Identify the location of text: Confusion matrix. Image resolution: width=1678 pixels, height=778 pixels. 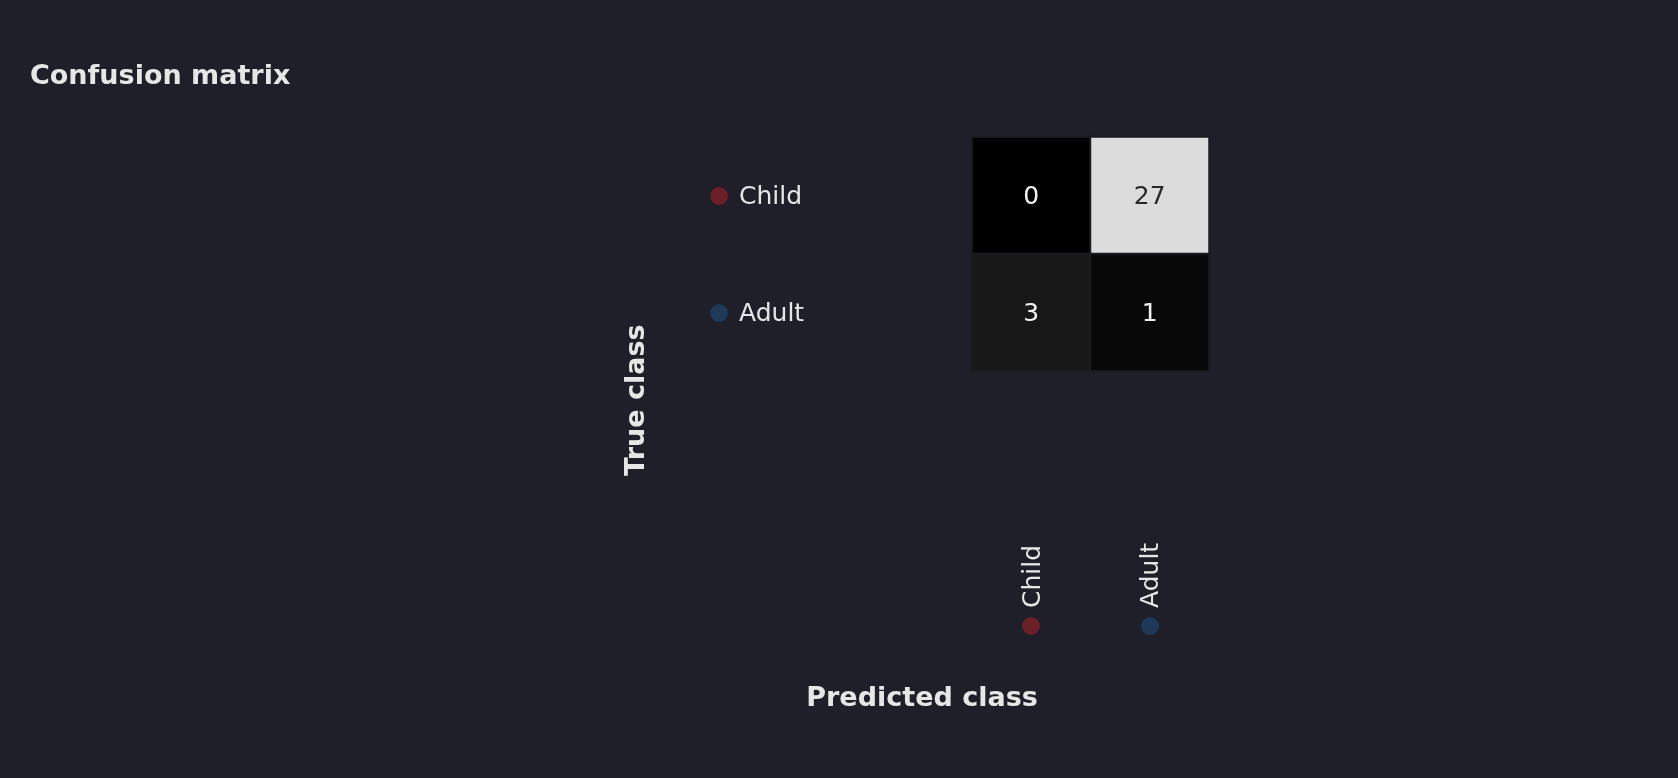
(160, 74).